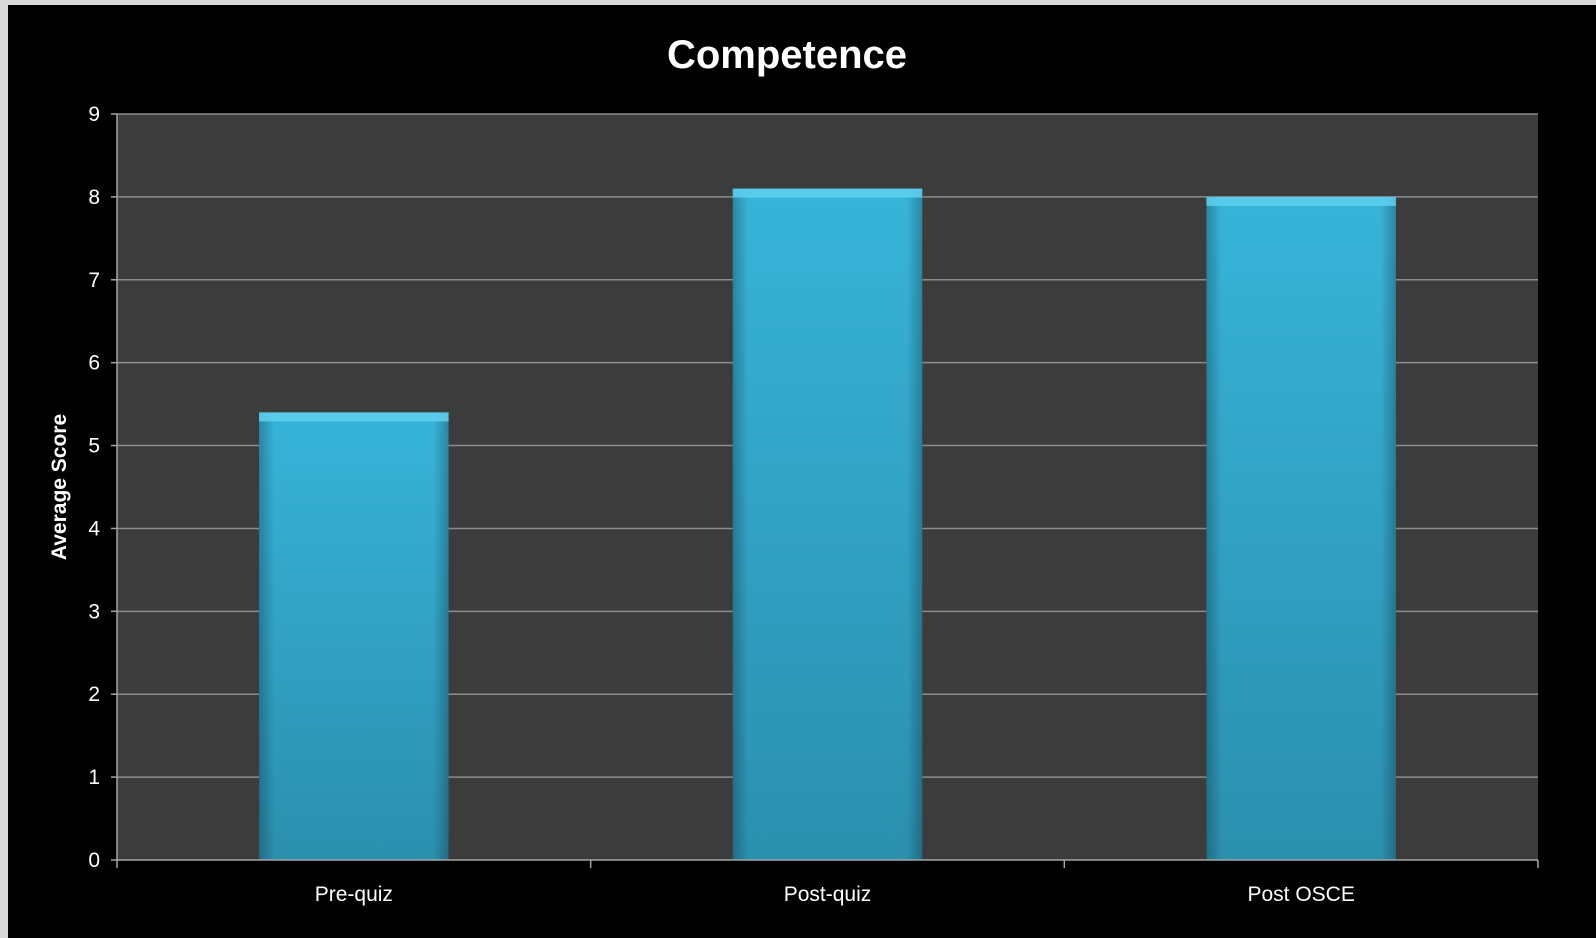 The width and height of the screenshot is (1596, 938). I want to click on y-tick-label: 2, so click(94, 694).